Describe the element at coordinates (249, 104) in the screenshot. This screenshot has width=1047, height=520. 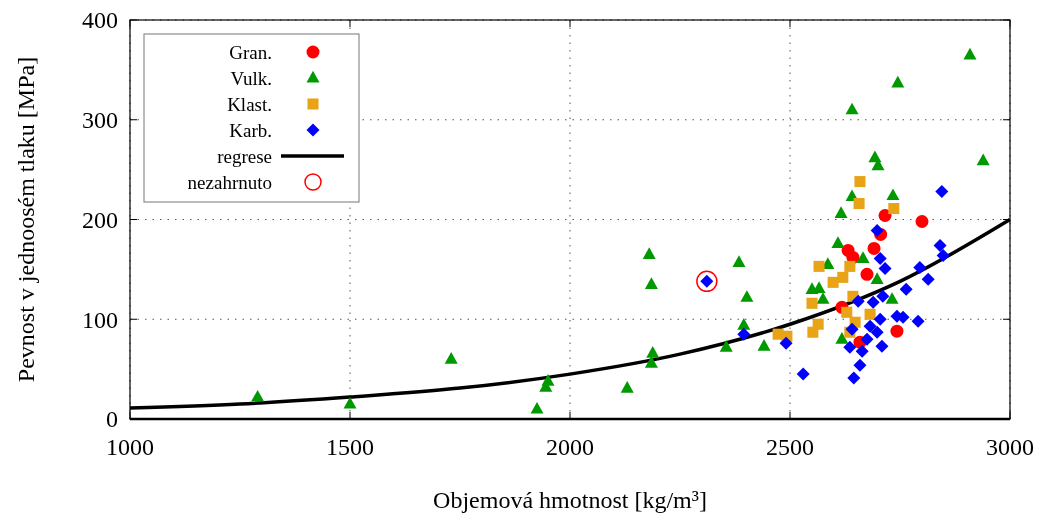
I see `legend-label: Klast.` at that location.